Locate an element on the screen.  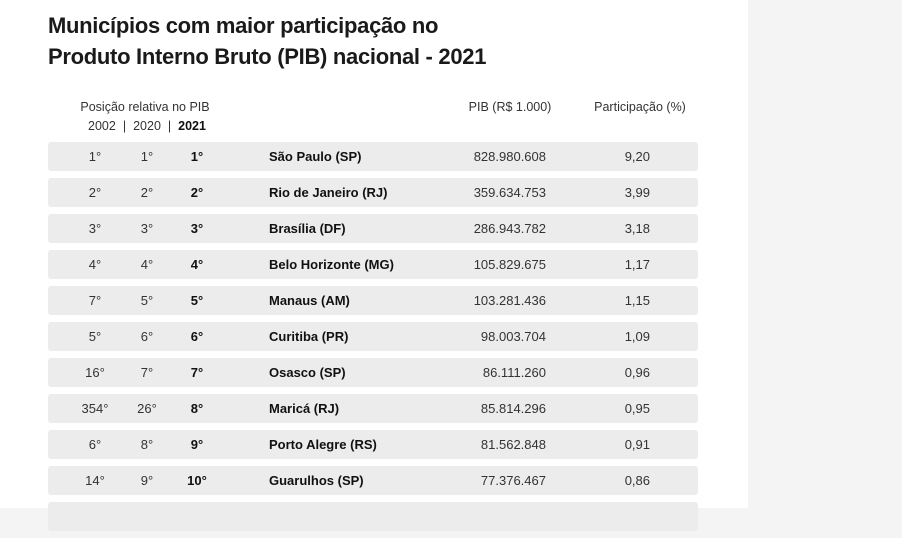
cell-municipality: Osasco (SP) is located at coordinates (307, 372).